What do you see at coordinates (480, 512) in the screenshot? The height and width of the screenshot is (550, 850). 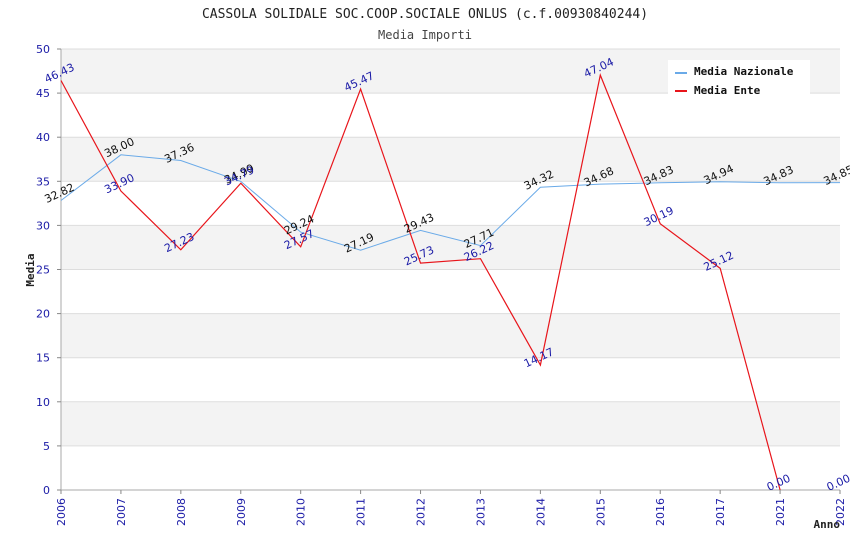 I see `x-tick-label: 2013` at bounding box center [480, 512].